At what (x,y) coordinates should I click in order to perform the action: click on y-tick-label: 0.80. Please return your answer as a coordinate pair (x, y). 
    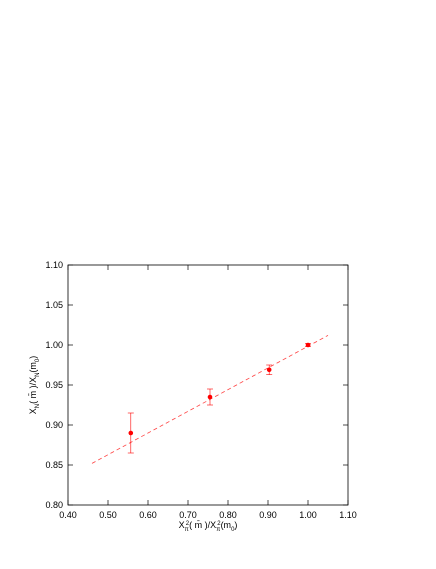
    Looking at the image, I should click on (54, 505).